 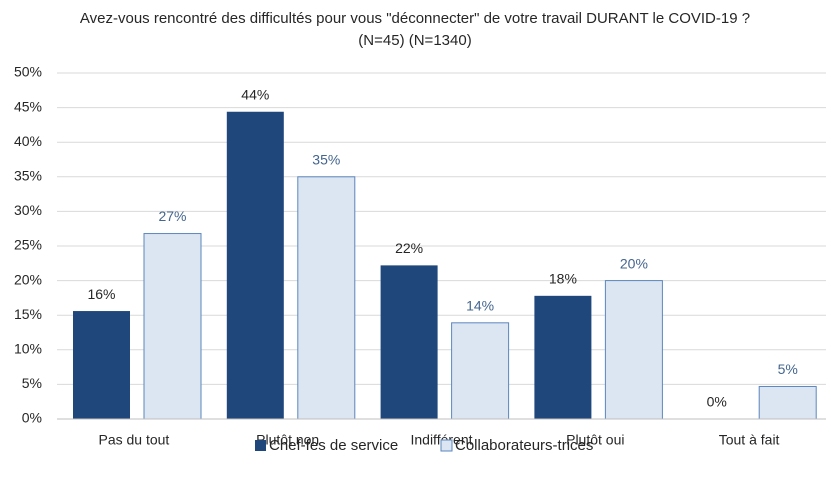 What do you see at coordinates (326, 160) in the screenshot?
I see `value-label: 35%` at bounding box center [326, 160].